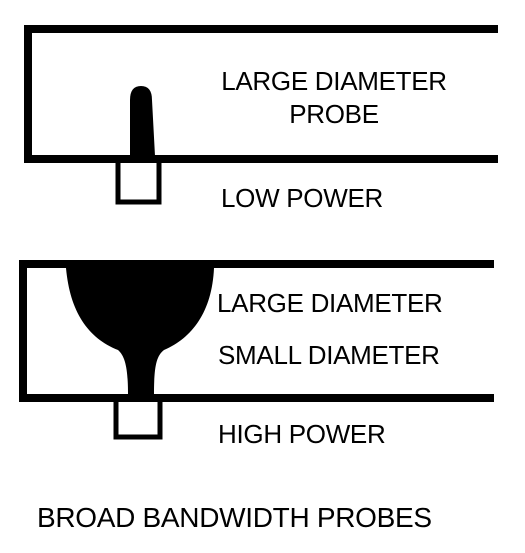  Describe the element at coordinates (140, 331) in the screenshot. I see `funnel-probe` at that location.